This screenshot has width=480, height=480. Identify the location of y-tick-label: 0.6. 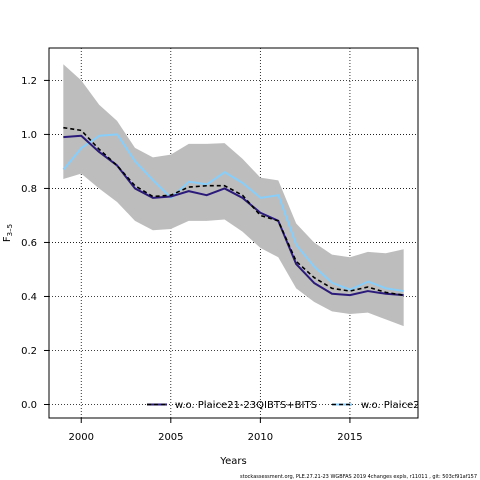
(29, 243).